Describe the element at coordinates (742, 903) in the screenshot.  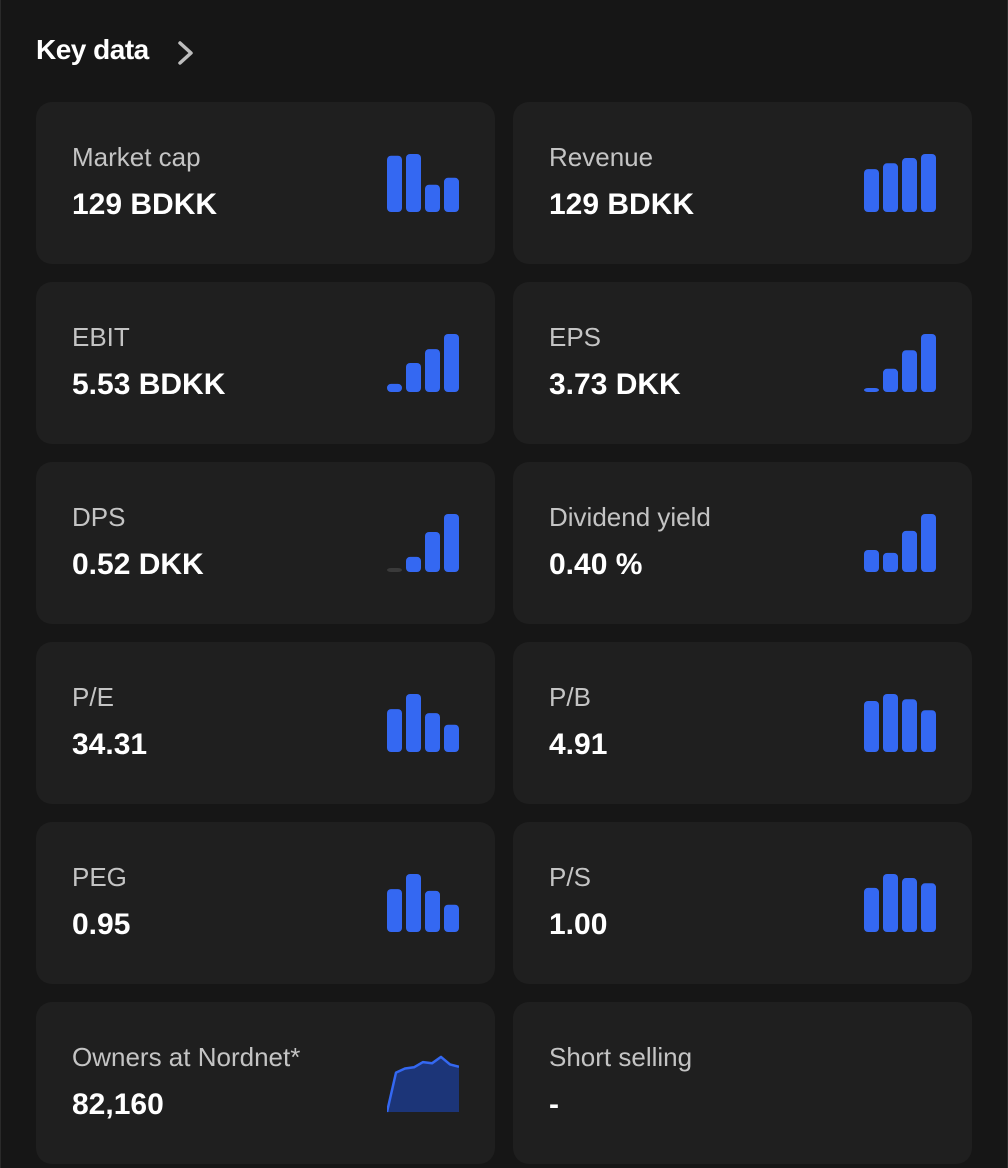
I see `metric-card: P/S 1.00` at that location.